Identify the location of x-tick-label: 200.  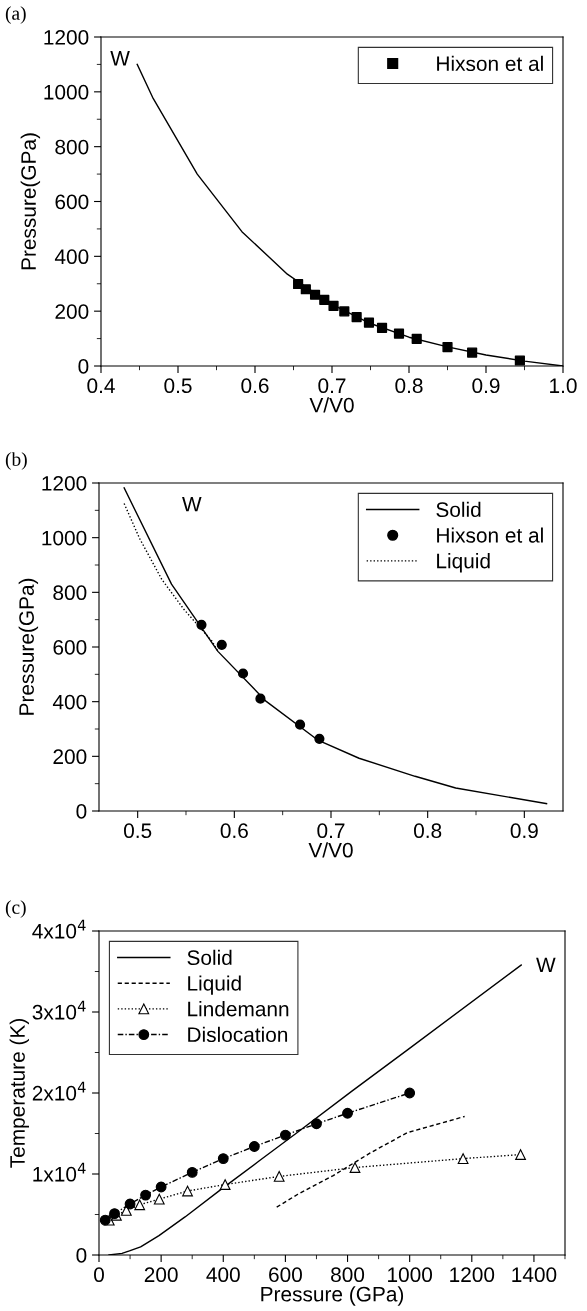
(161, 1275).